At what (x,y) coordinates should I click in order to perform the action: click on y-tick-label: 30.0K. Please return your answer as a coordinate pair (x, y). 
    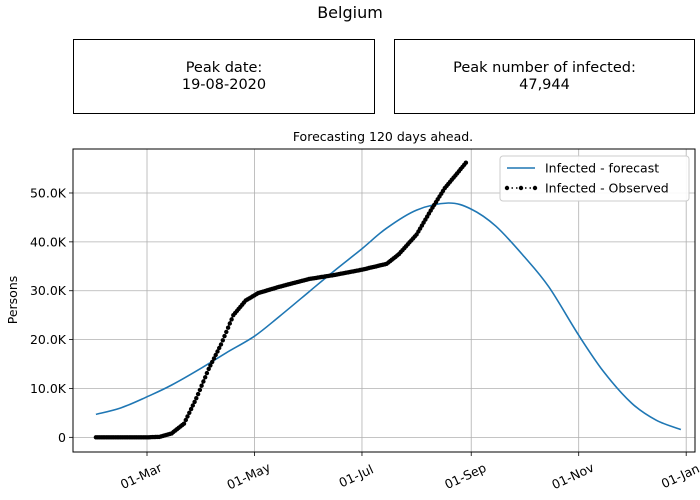
    Looking at the image, I should click on (48, 290).